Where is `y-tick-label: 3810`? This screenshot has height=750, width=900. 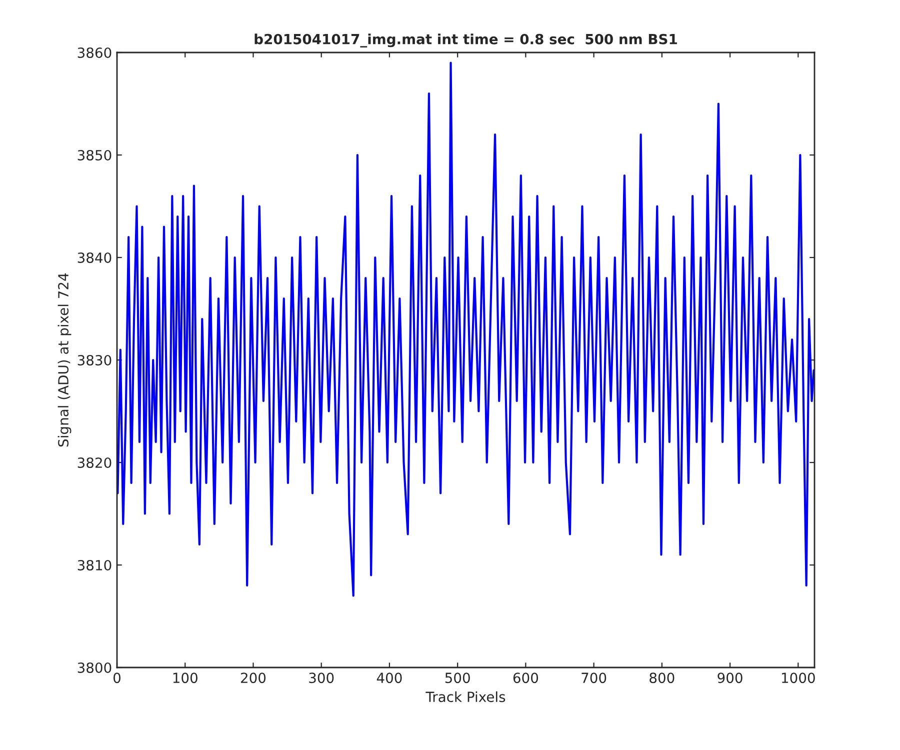 y-tick-label: 3810 is located at coordinates (95, 565).